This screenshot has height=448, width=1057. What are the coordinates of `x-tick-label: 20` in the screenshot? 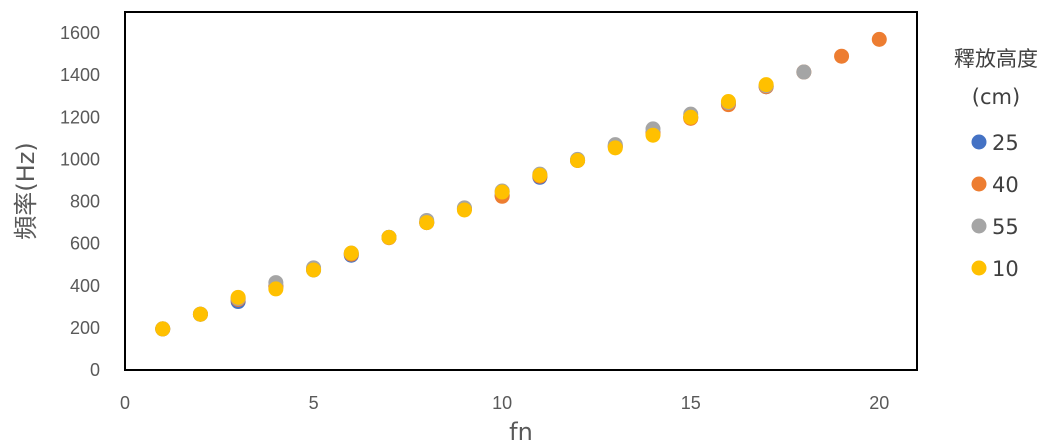 It's located at (879, 403).